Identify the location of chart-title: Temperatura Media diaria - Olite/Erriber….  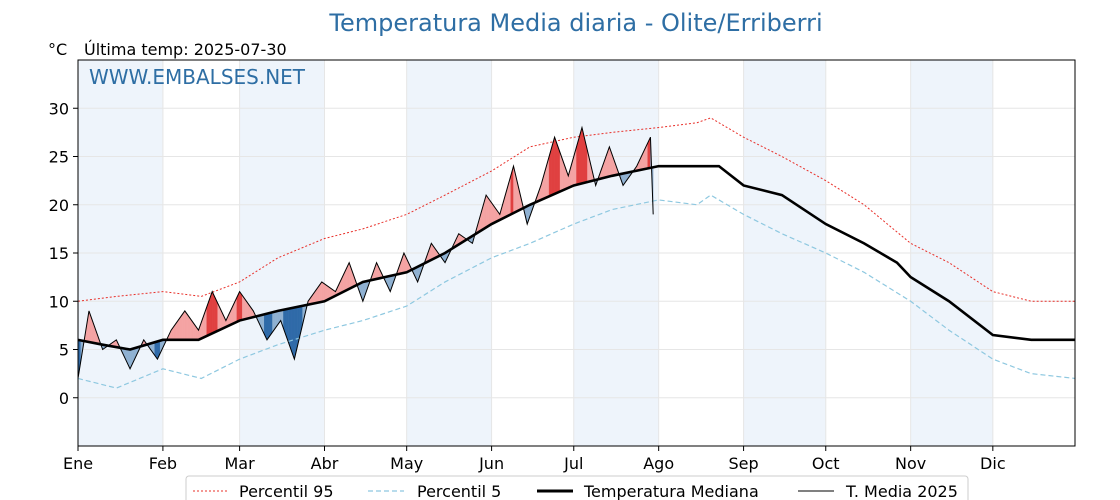
(575, 23).